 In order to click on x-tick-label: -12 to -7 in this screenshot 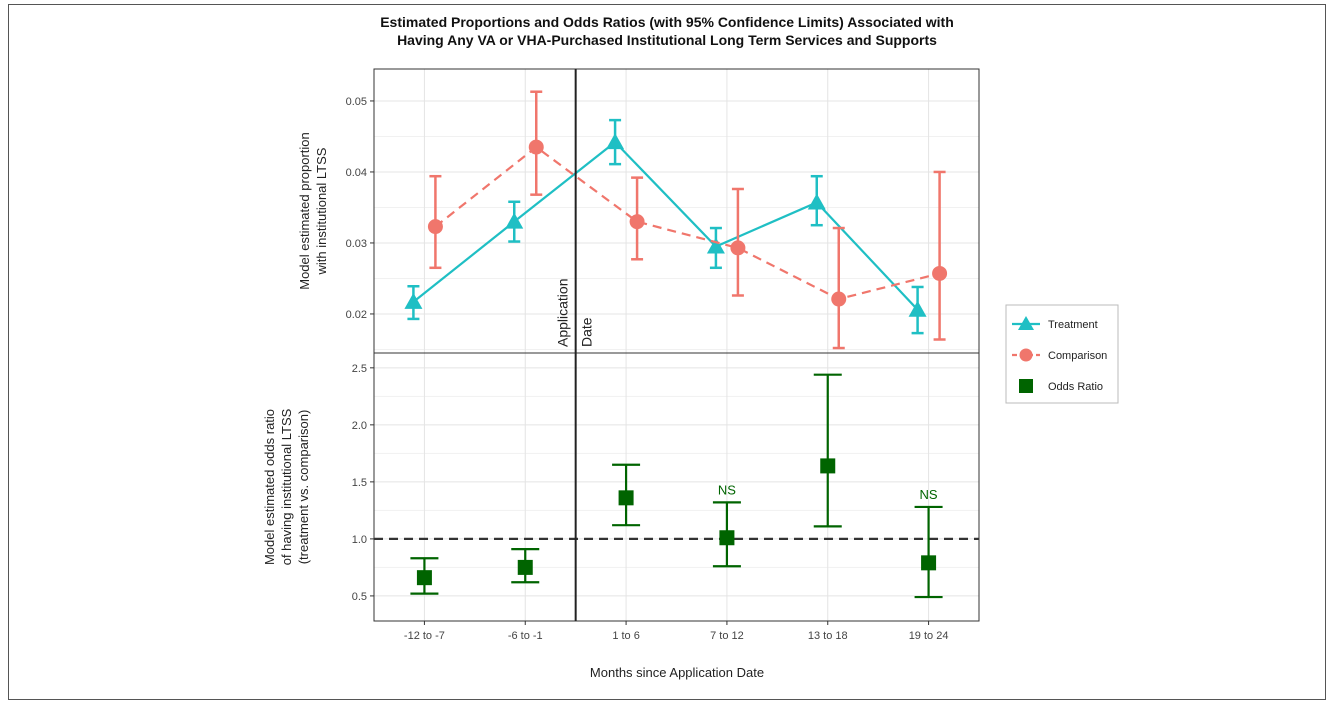, I will do `click(424, 636)`.